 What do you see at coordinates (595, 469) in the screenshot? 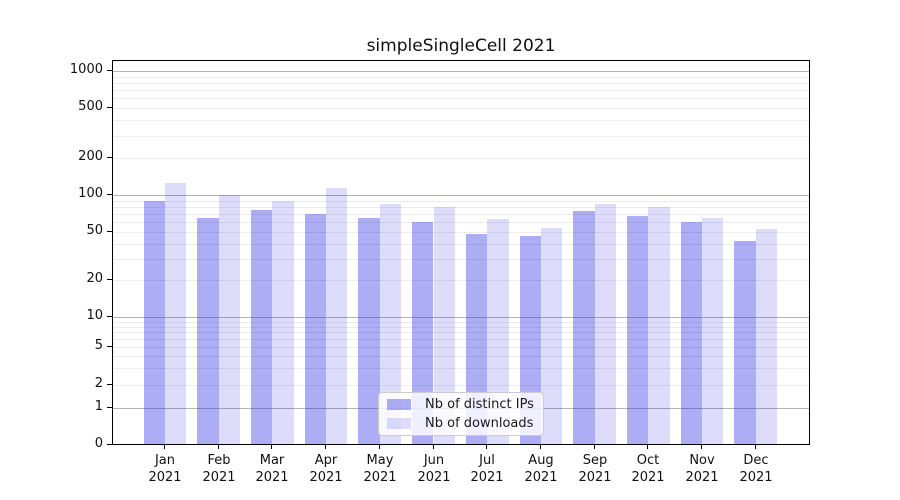
I see `x-tick-label-sep: Sep 2021` at bounding box center [595, 469].